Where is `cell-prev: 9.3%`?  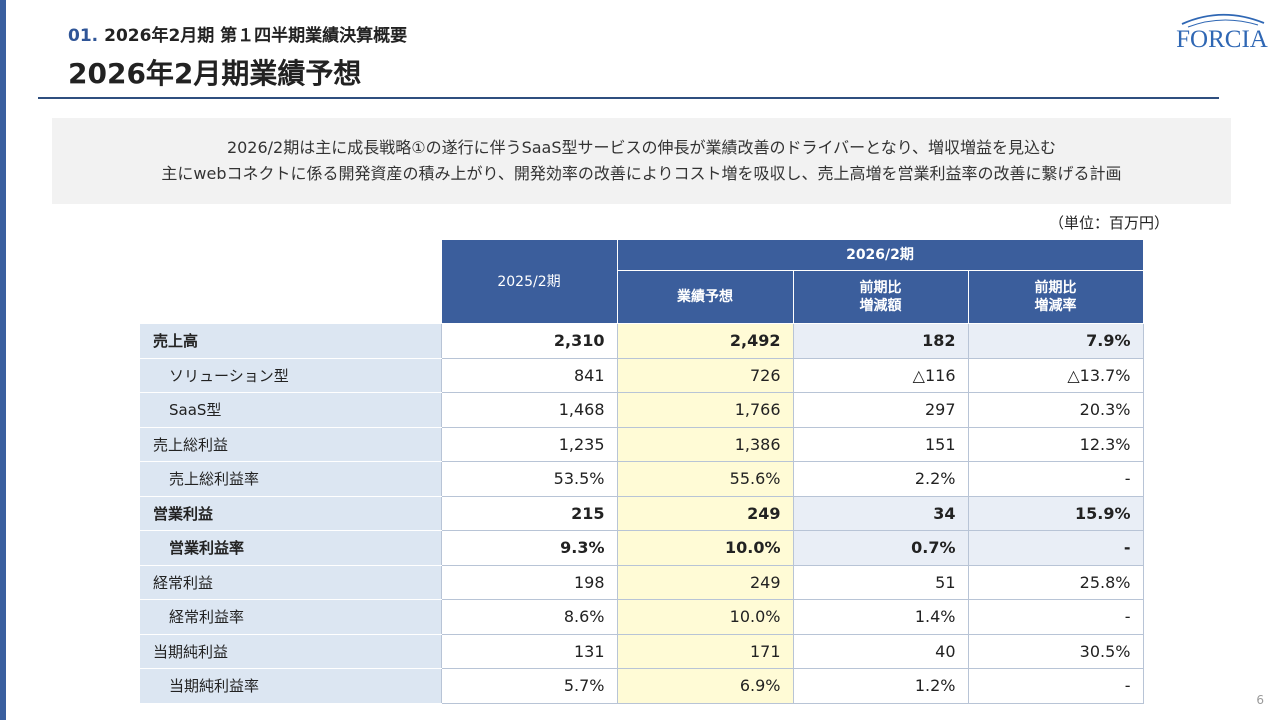 cell-prev: 9.3% is located at coordinates (529, 548).